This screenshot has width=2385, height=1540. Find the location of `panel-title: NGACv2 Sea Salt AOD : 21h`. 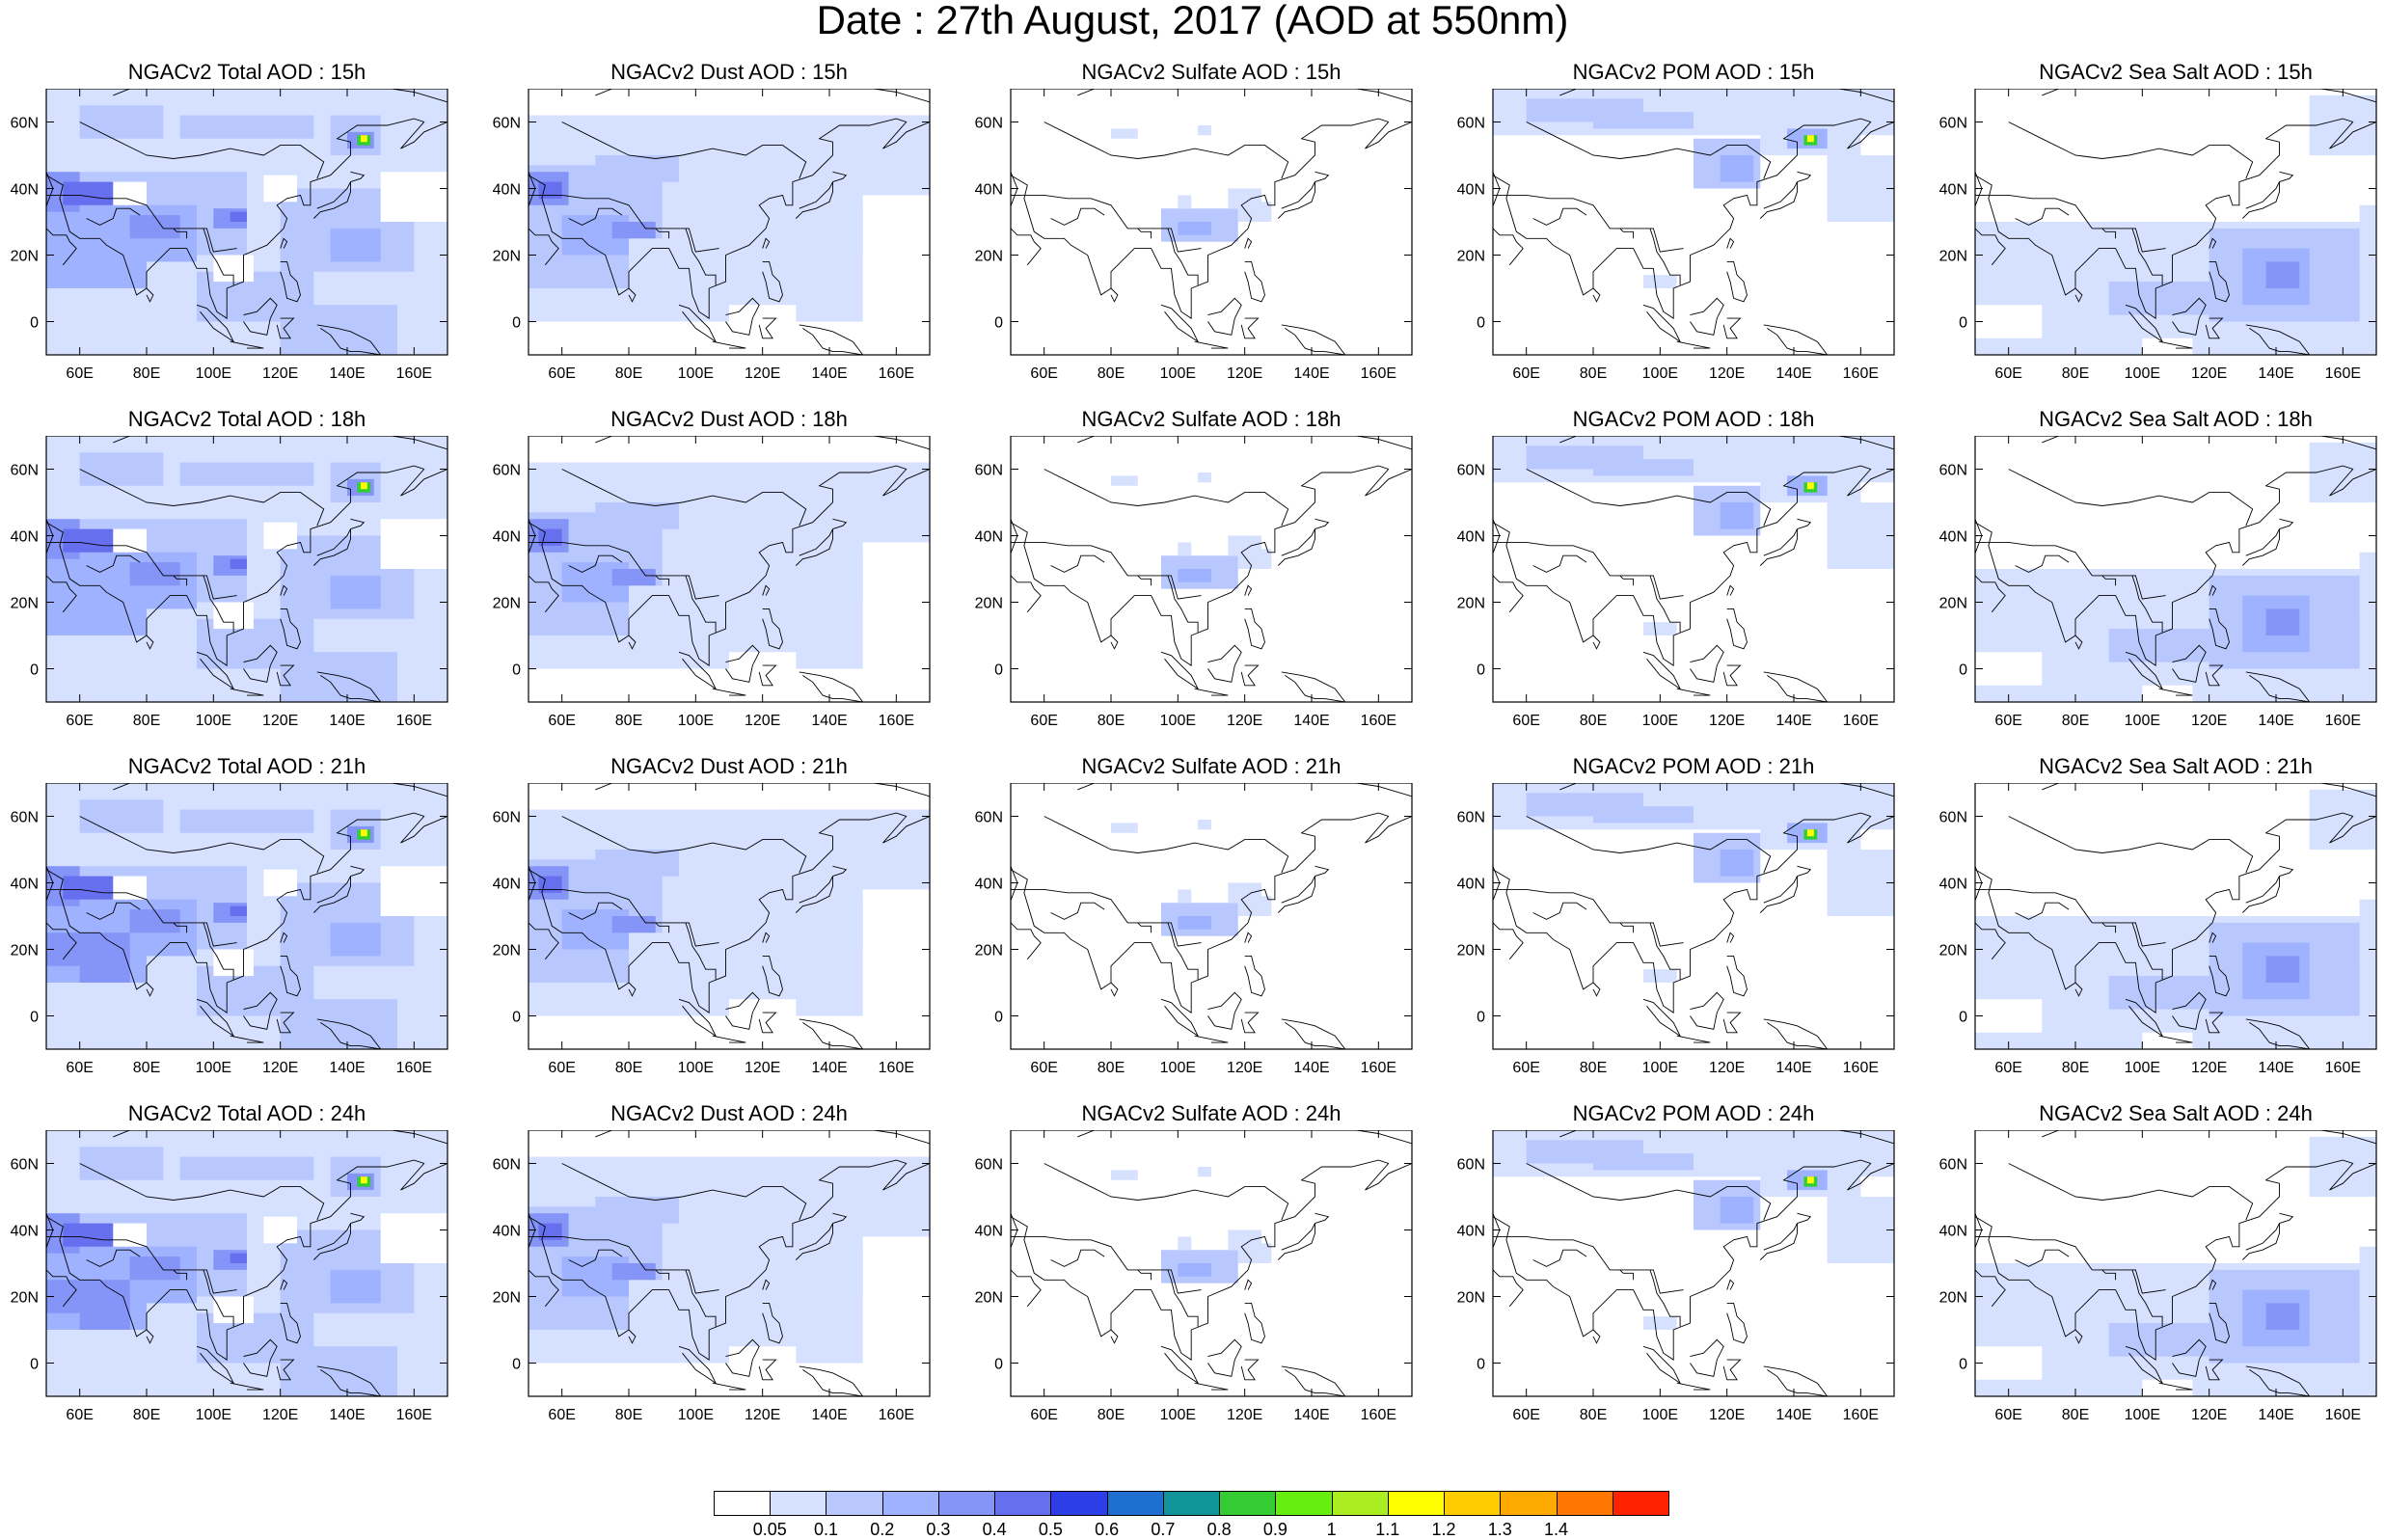

panel-title: NGACv2 Sea Salt AOD : 21h is located at coordinates (2176, 766).